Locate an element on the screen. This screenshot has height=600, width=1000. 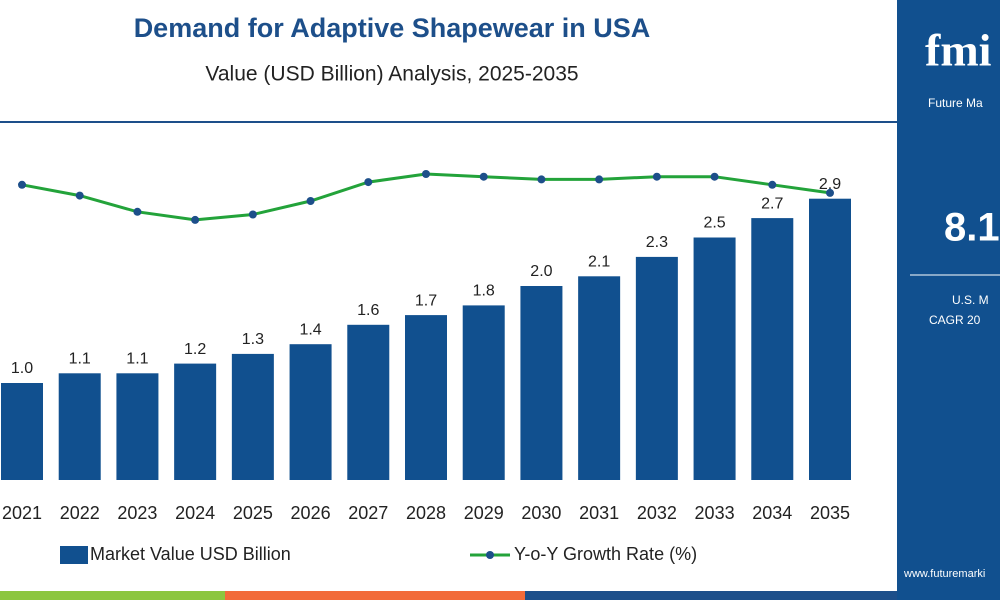
value-label: 2.7 is located at coordinates (772, 203).